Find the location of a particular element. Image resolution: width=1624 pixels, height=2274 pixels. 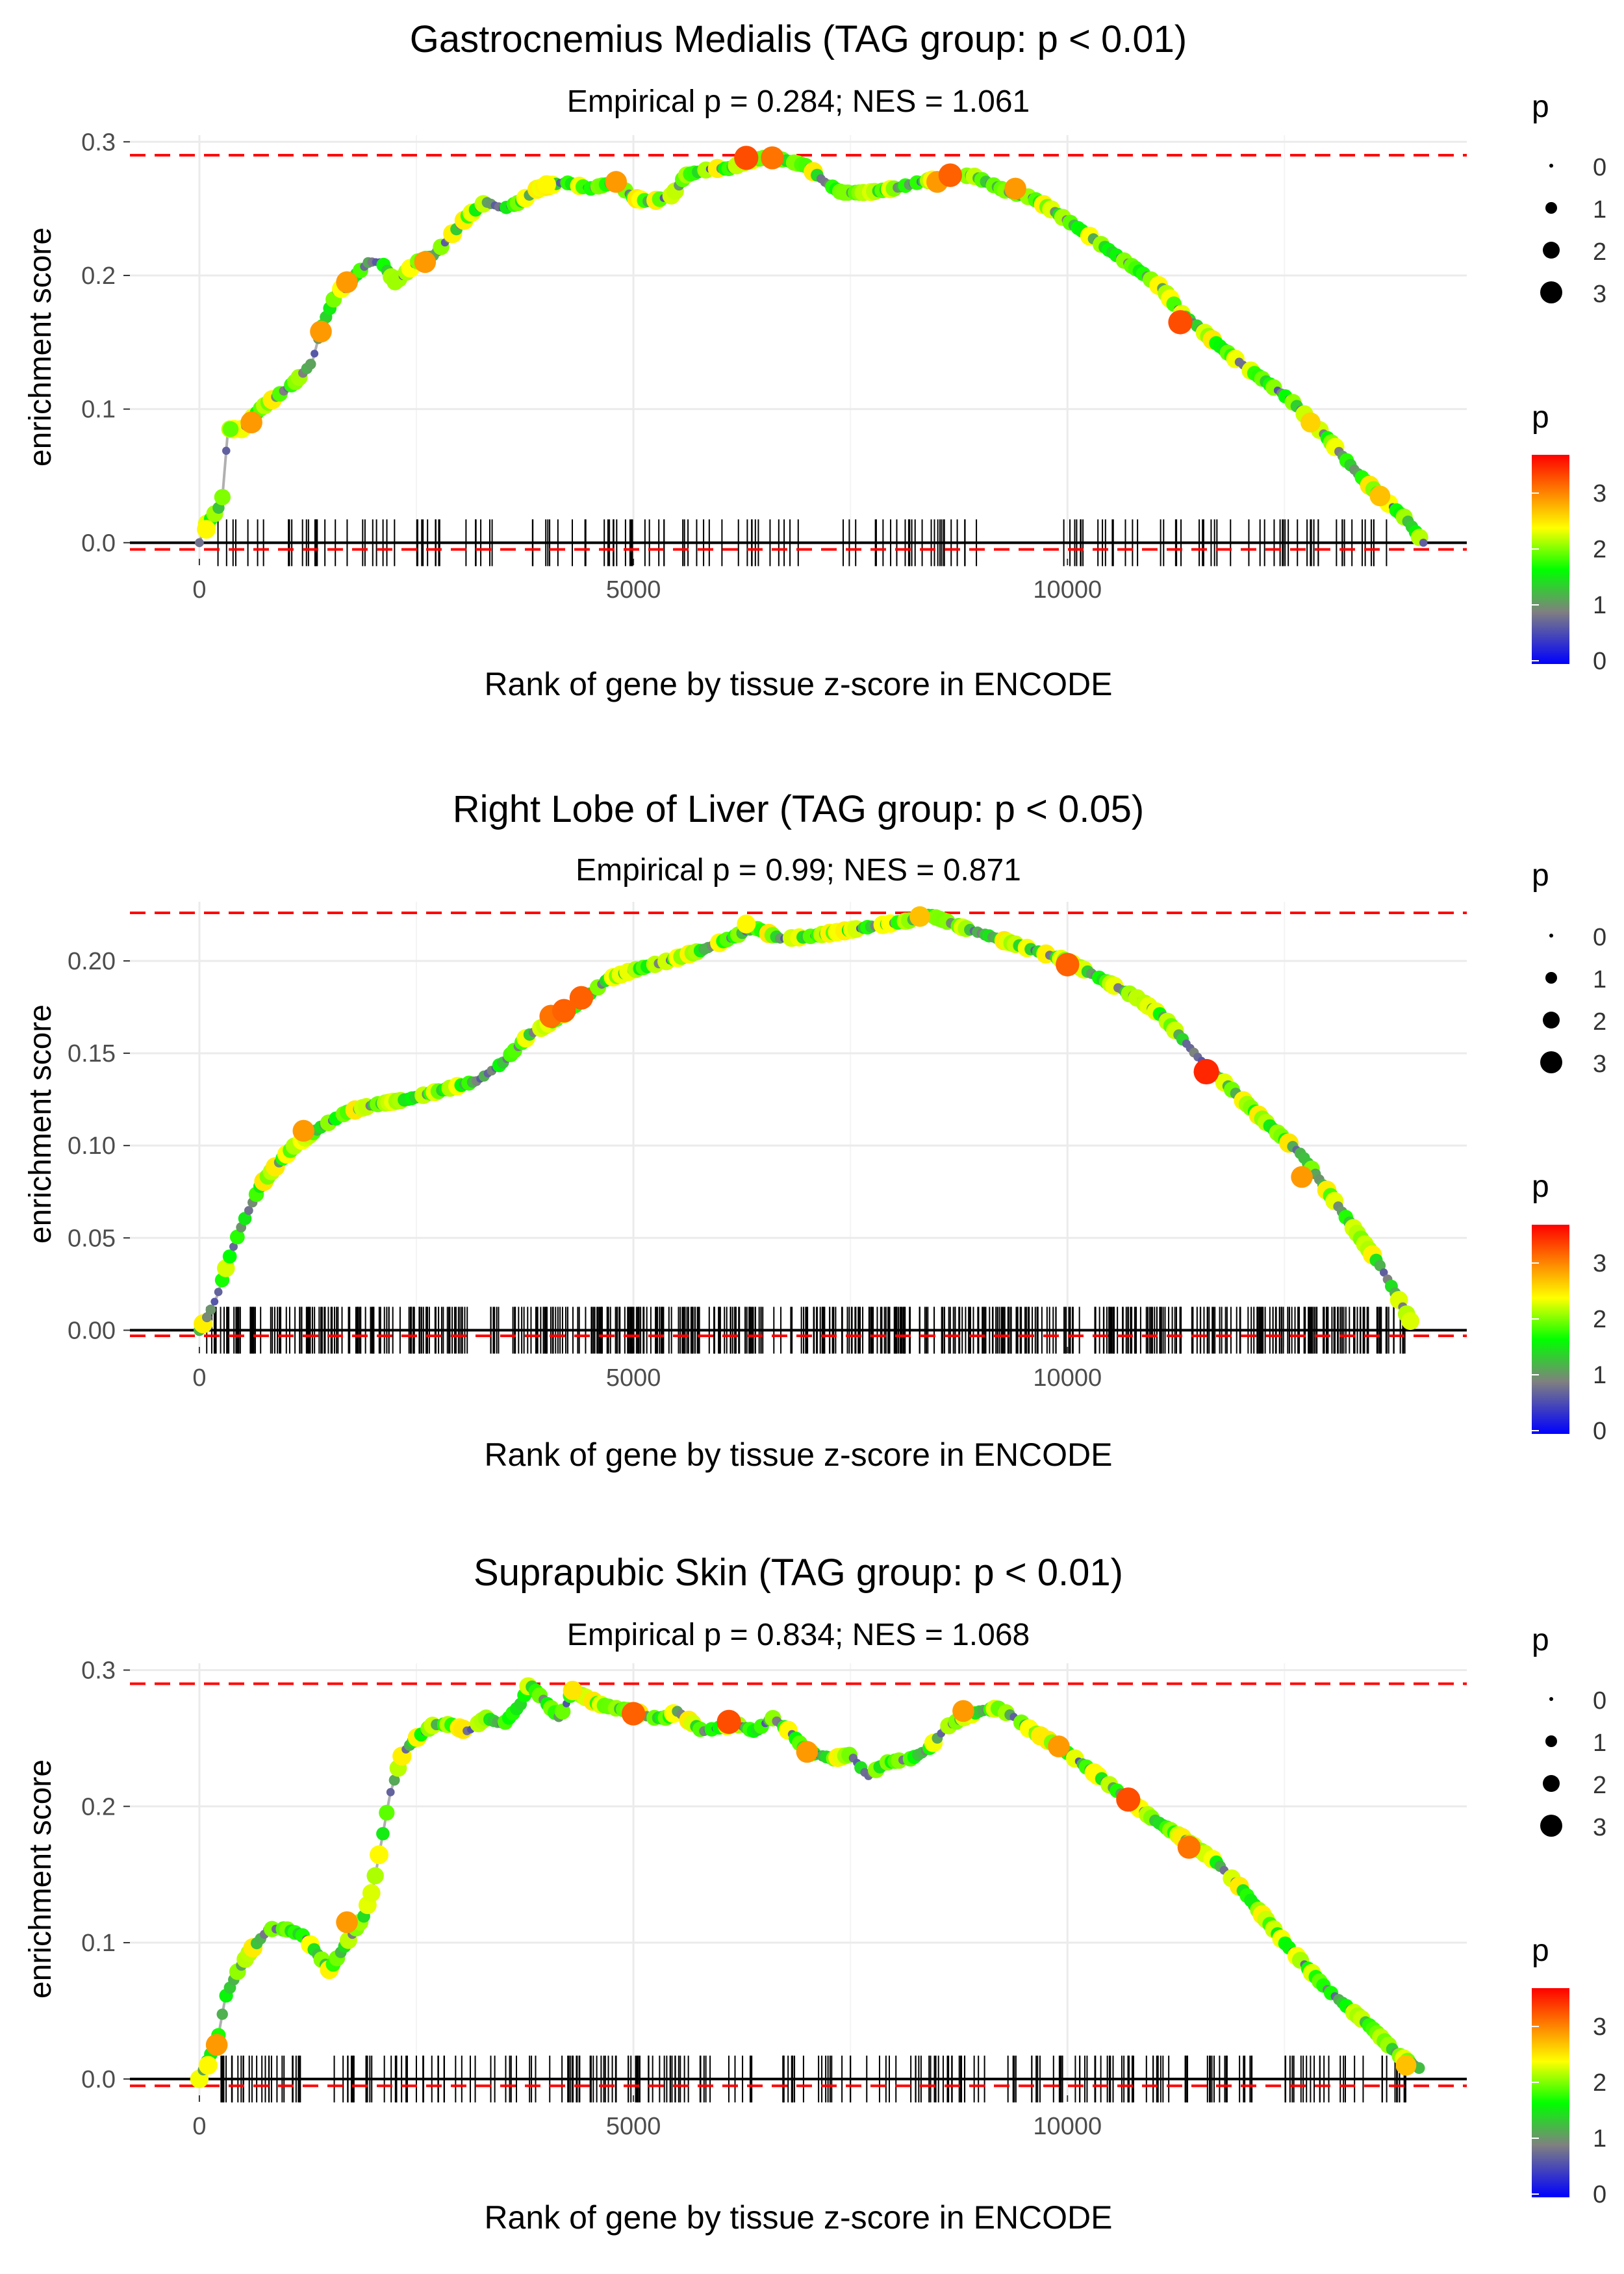

y-tick-label: 0.10 is located at coordinates (92, 1146).